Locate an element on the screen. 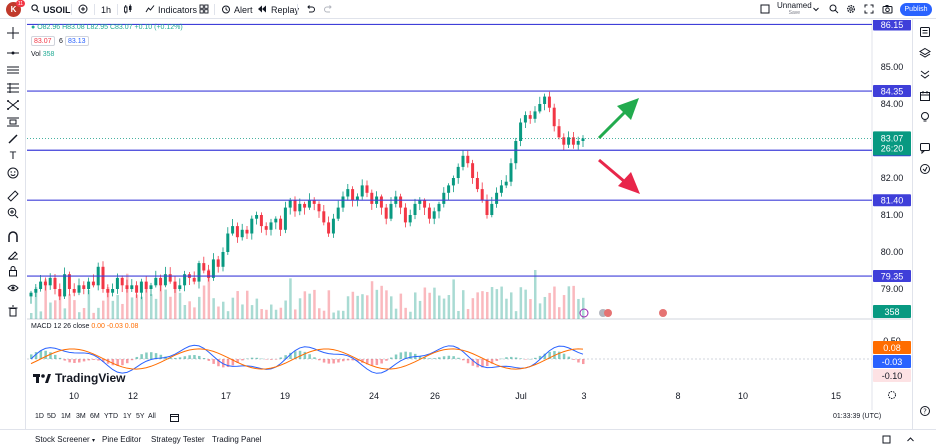 This screenshot has height=448, width=936. collapse-panel-button is located at coordinates (910, 440).